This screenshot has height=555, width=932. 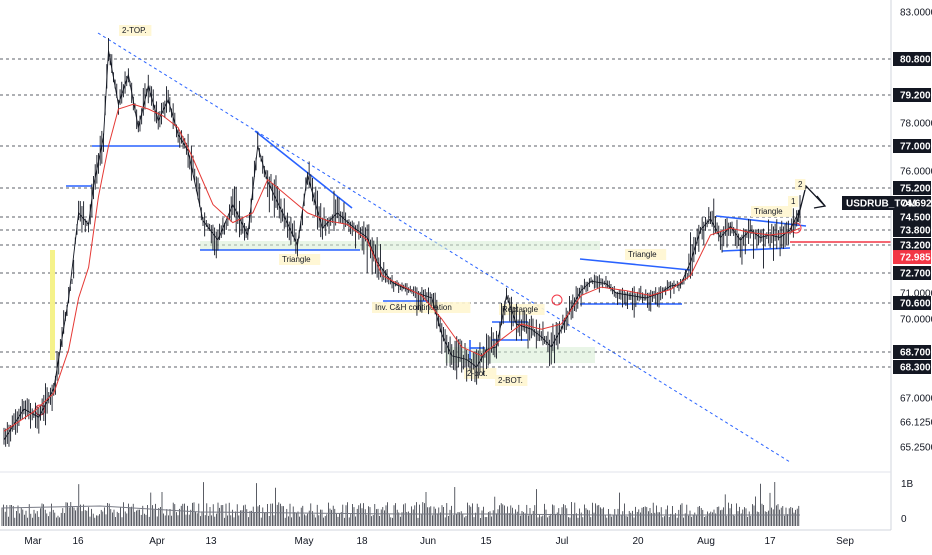 What do you see at coordinates (916, 399) in the screenshot?
I see `price-tick-label: 67.0000` at bounding box center [916, 399].